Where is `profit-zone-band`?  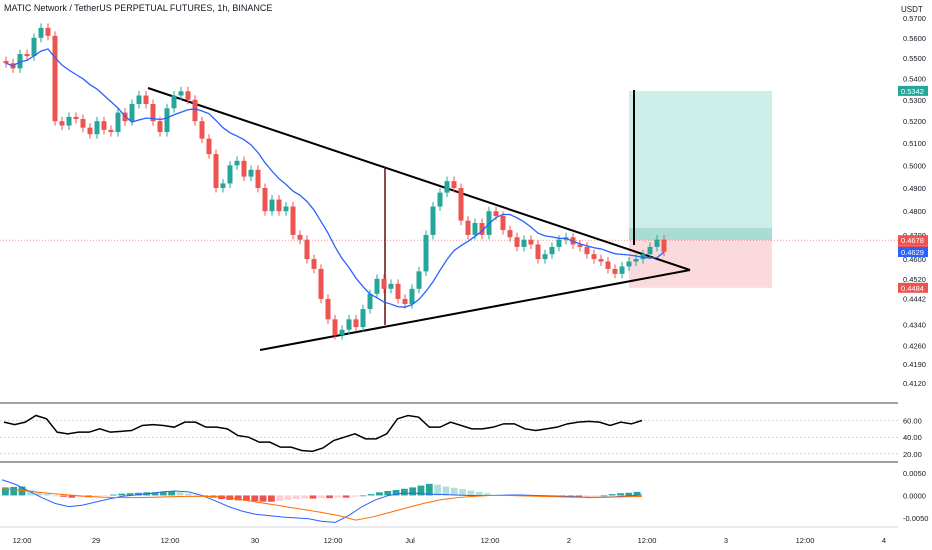 profit-zone-band is located at coordinates (700, 234).